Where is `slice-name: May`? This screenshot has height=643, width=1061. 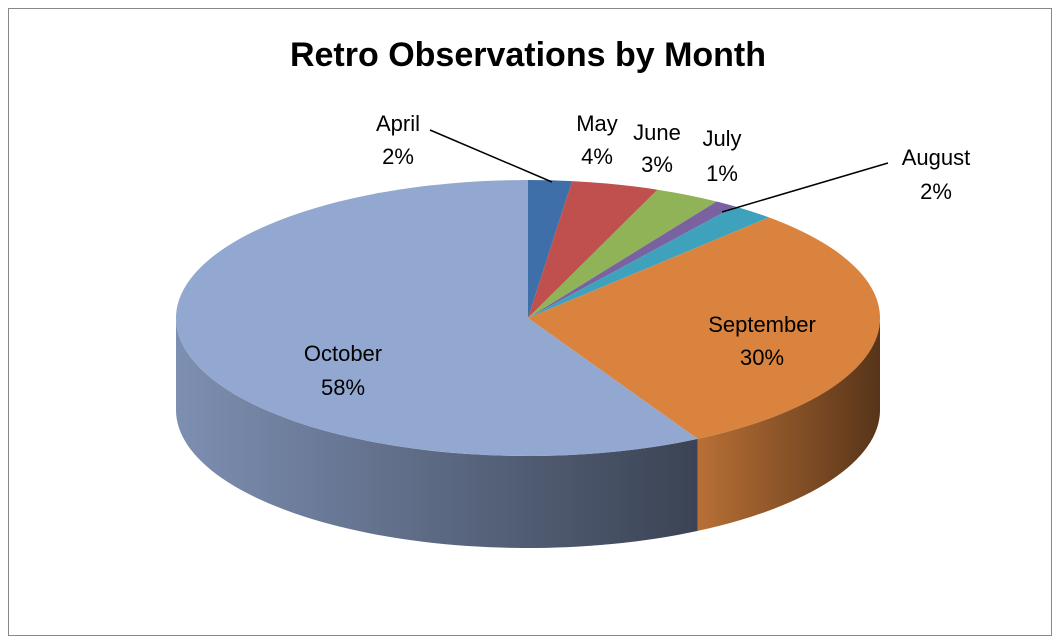 slice-name: May is located at coordinates (597, 123).